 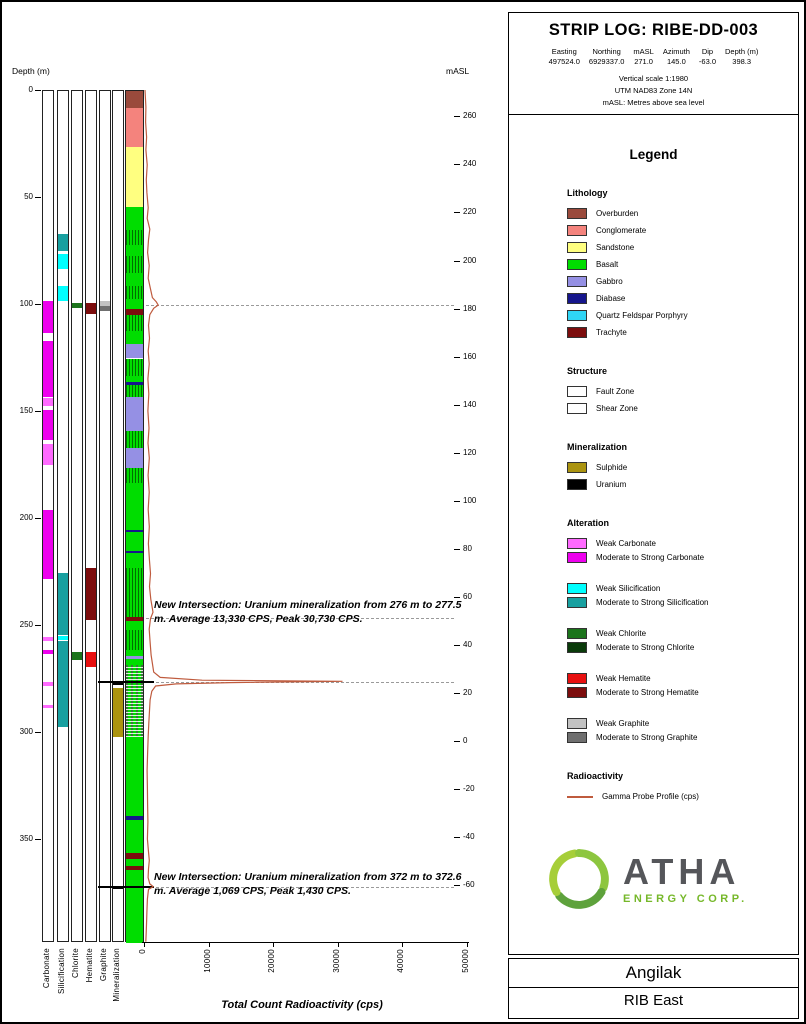 What do you see at coordinates (682, 692) in the screenshot?
I see `legend-item: Moderate to Strong Hematite` at bounding box center [682, 692].